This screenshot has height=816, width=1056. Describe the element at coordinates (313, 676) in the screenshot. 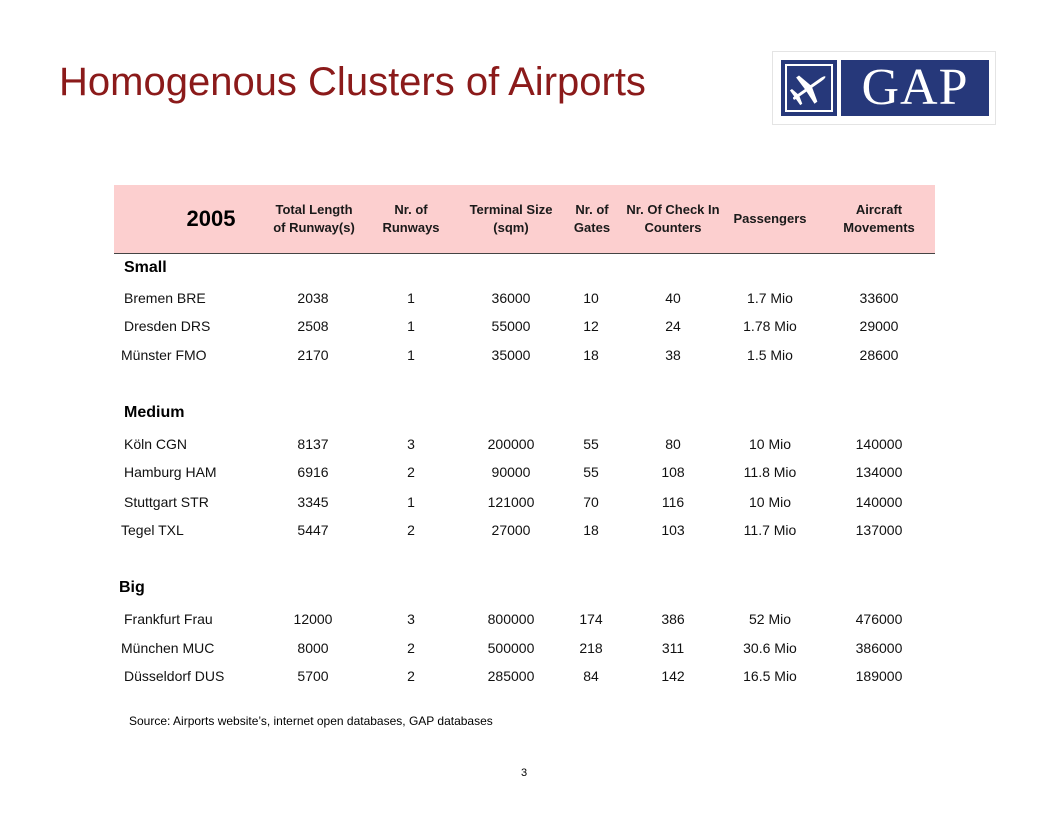

I see `table-cell: 5700` at that location.